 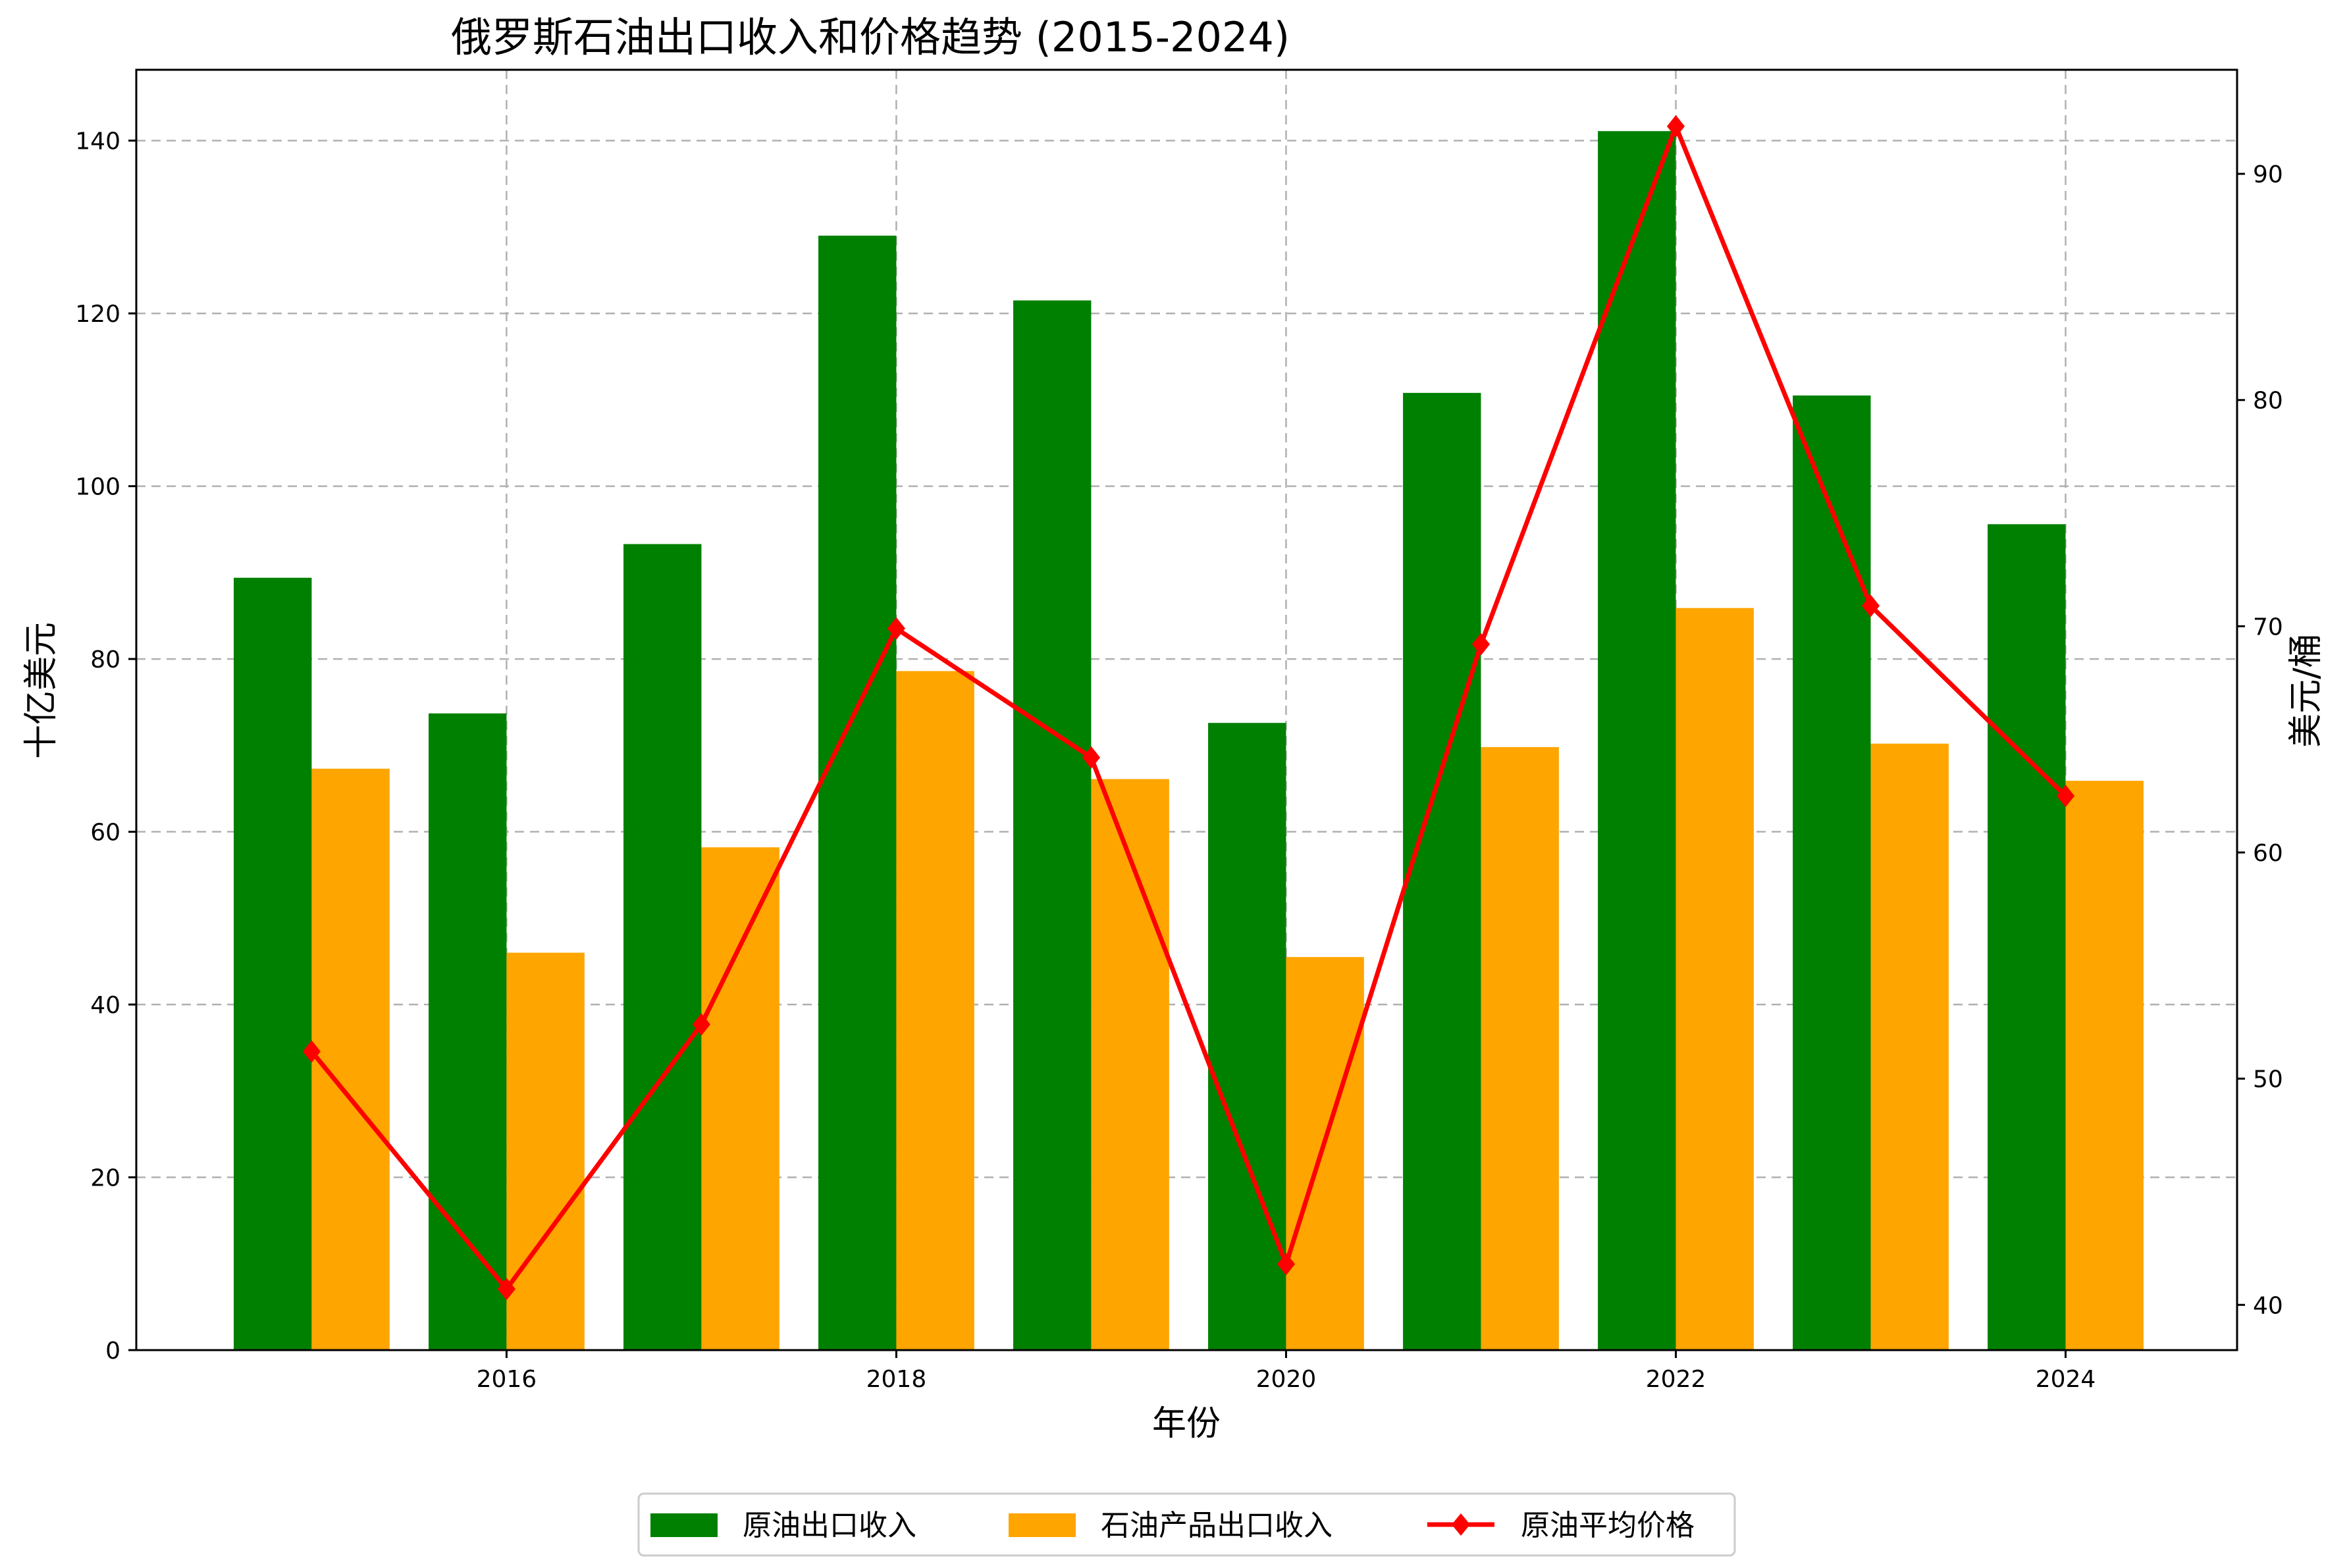 I want to click on chart-title: 俄罗斯石油出口收入和价格趋势 (2015-2024), so click(x=870, y=37).